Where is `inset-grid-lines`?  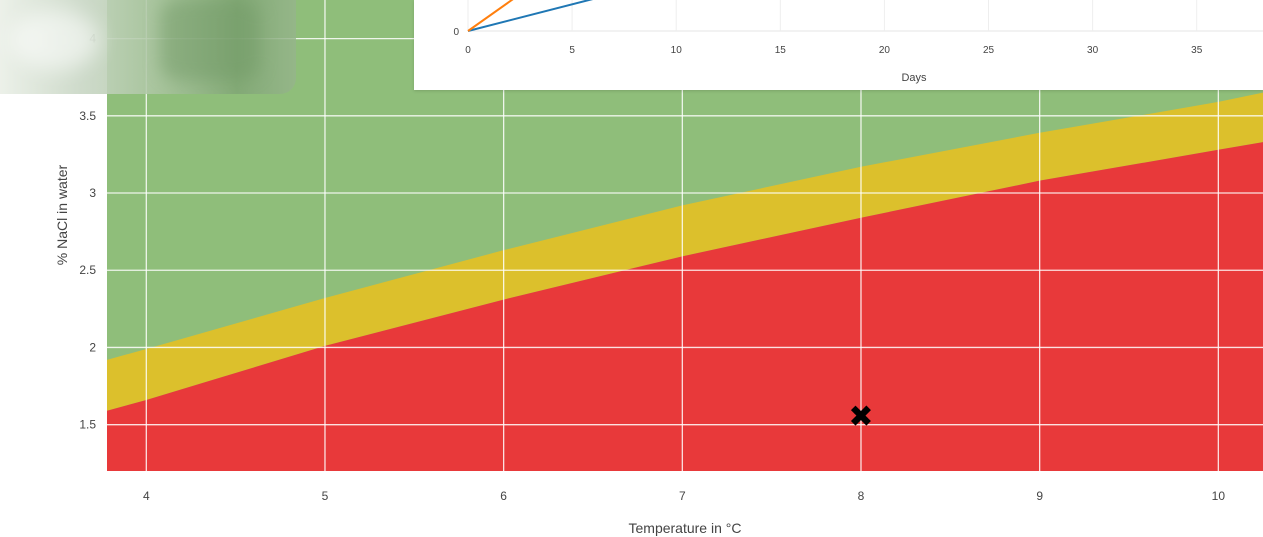 inset-grid-lines is located at coordinates (865, 16).